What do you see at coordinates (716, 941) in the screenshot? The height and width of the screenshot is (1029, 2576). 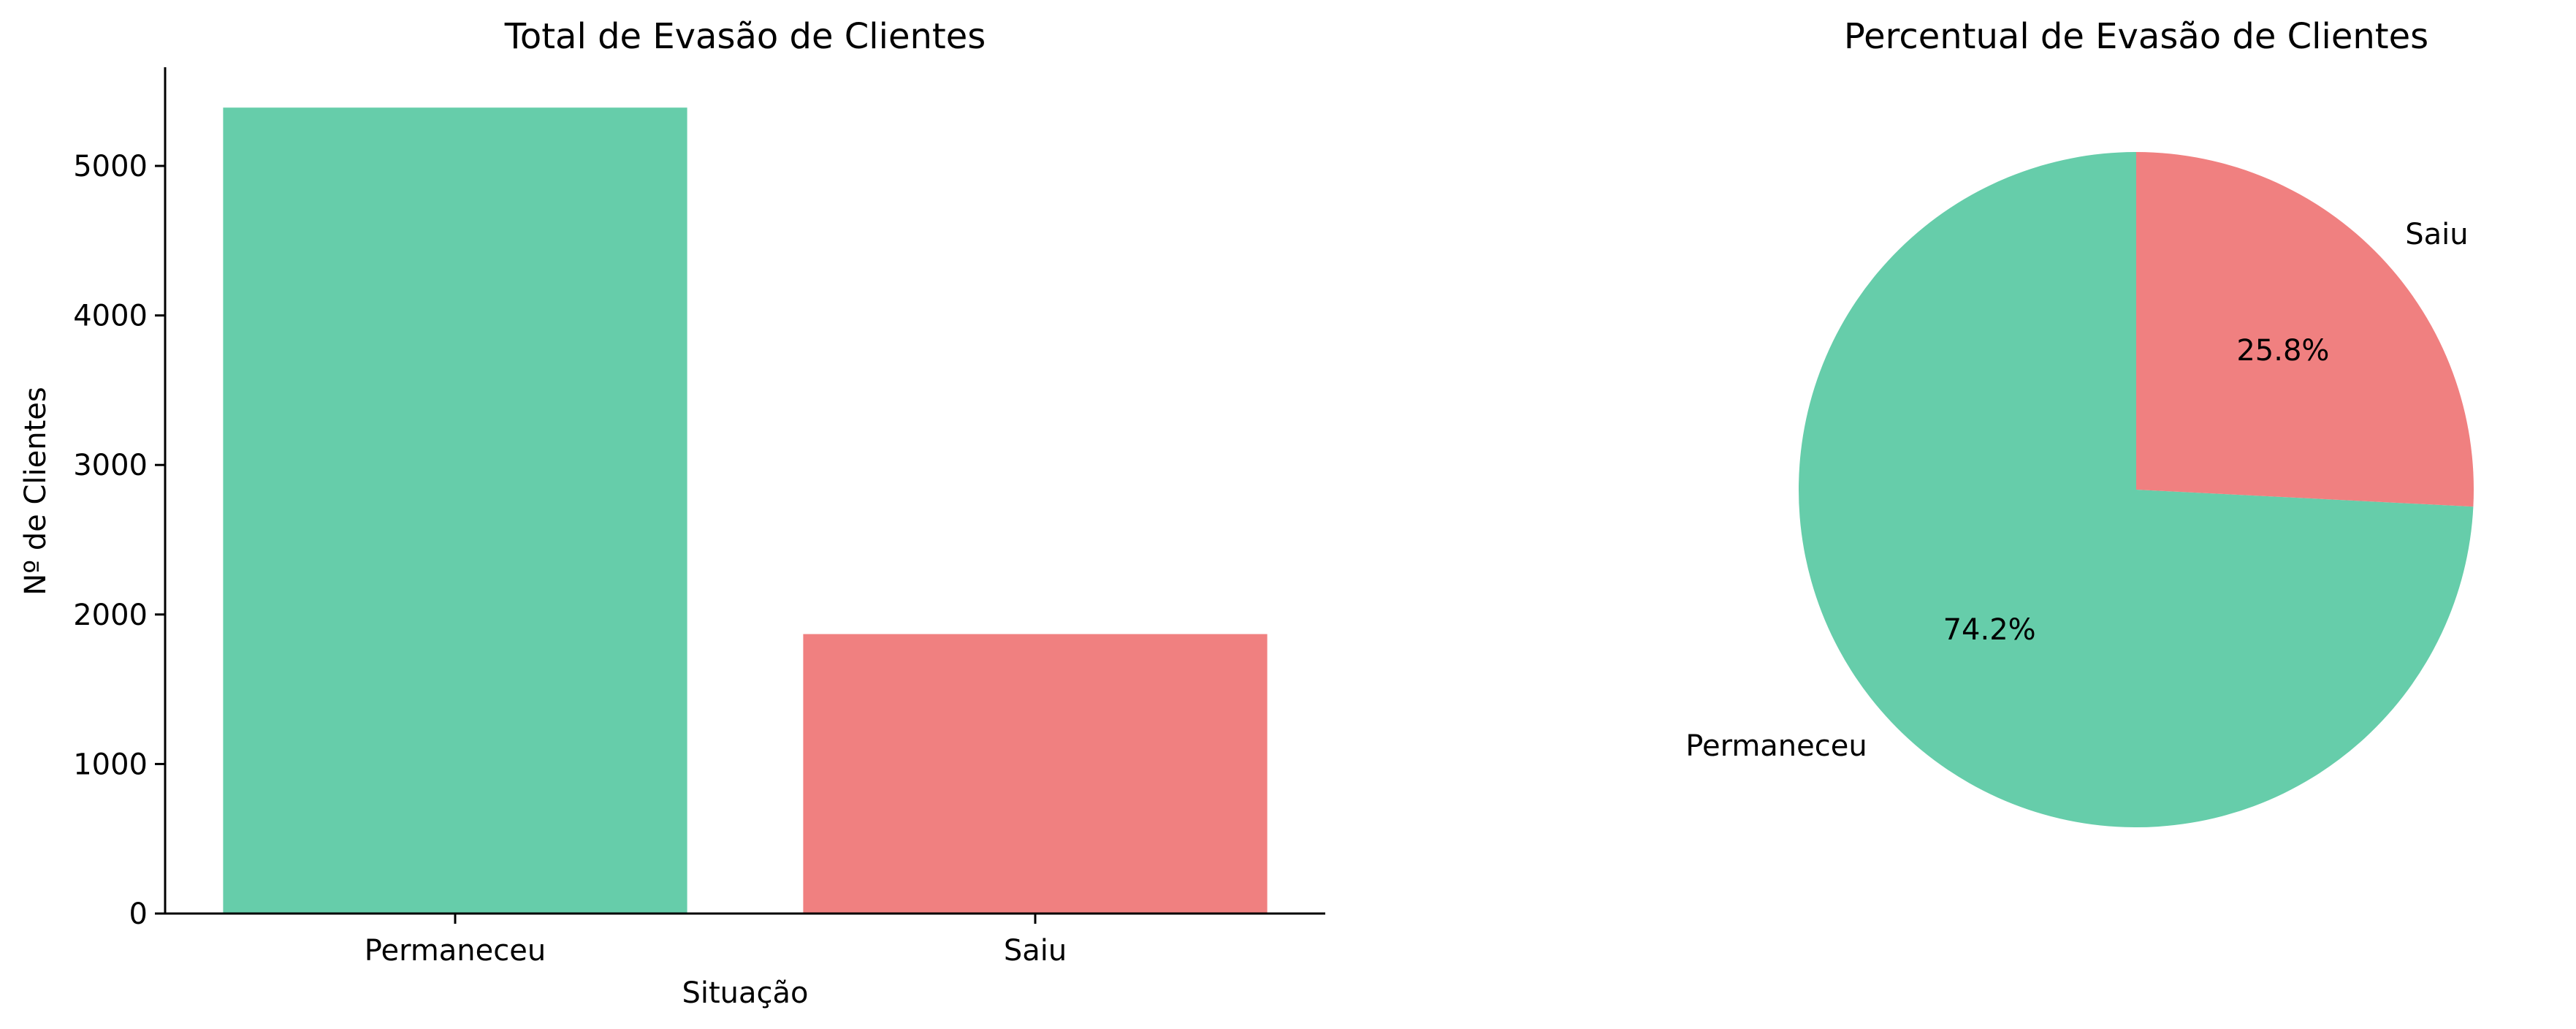 I see `x-ticks: Permaneceu Saiu` at bounding box center [716, 941].